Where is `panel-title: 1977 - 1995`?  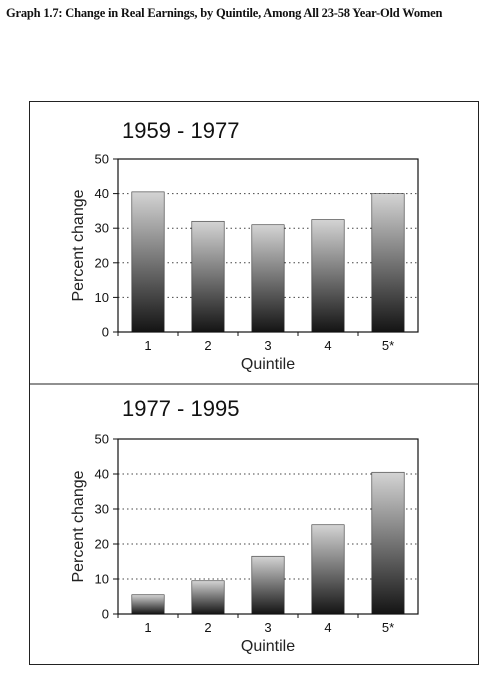
panel-title: 1977 - 1995 is located at coordinates (180, 408).